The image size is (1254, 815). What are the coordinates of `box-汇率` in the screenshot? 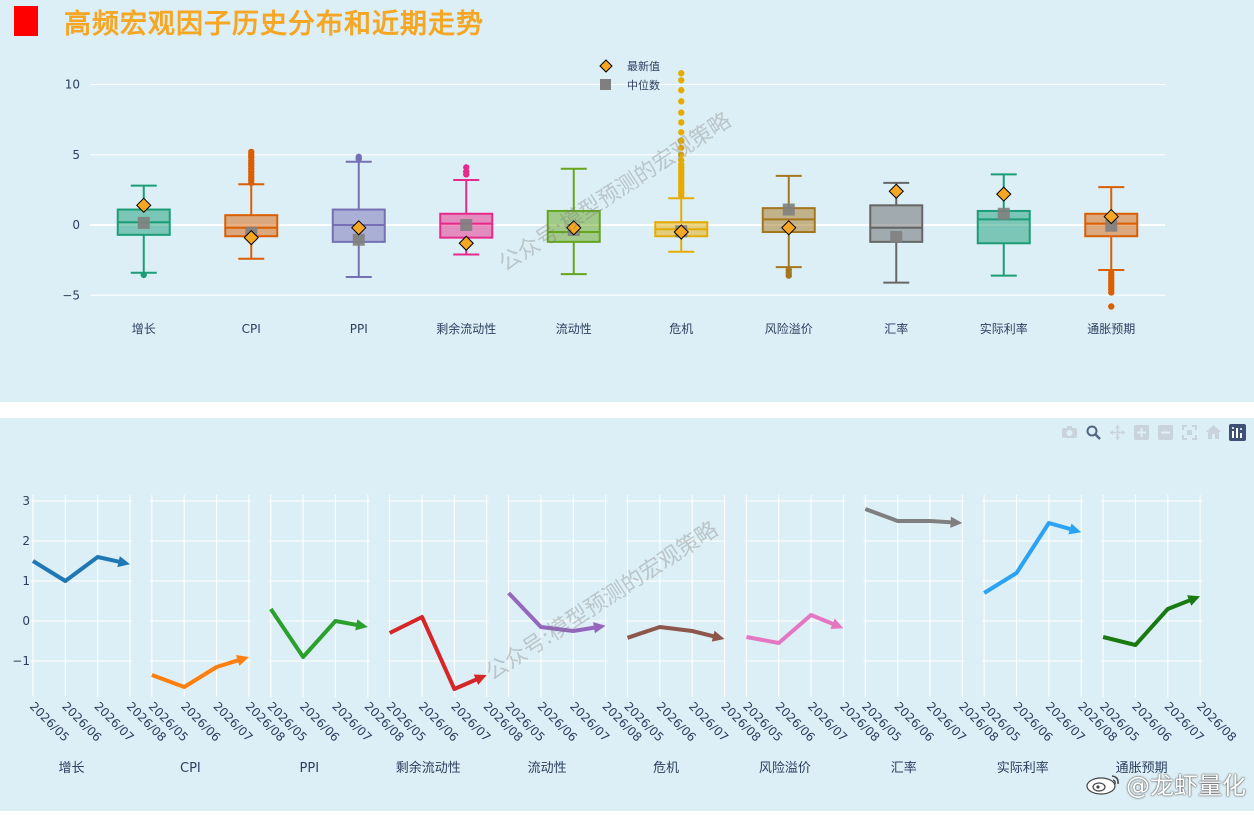 It's located at (896, 232).